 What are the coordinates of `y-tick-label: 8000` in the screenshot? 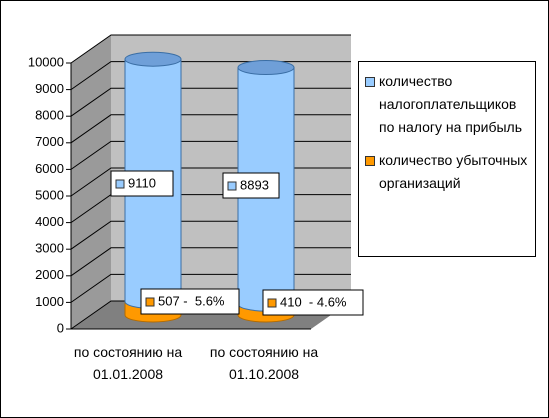 It's located at (49, 115).